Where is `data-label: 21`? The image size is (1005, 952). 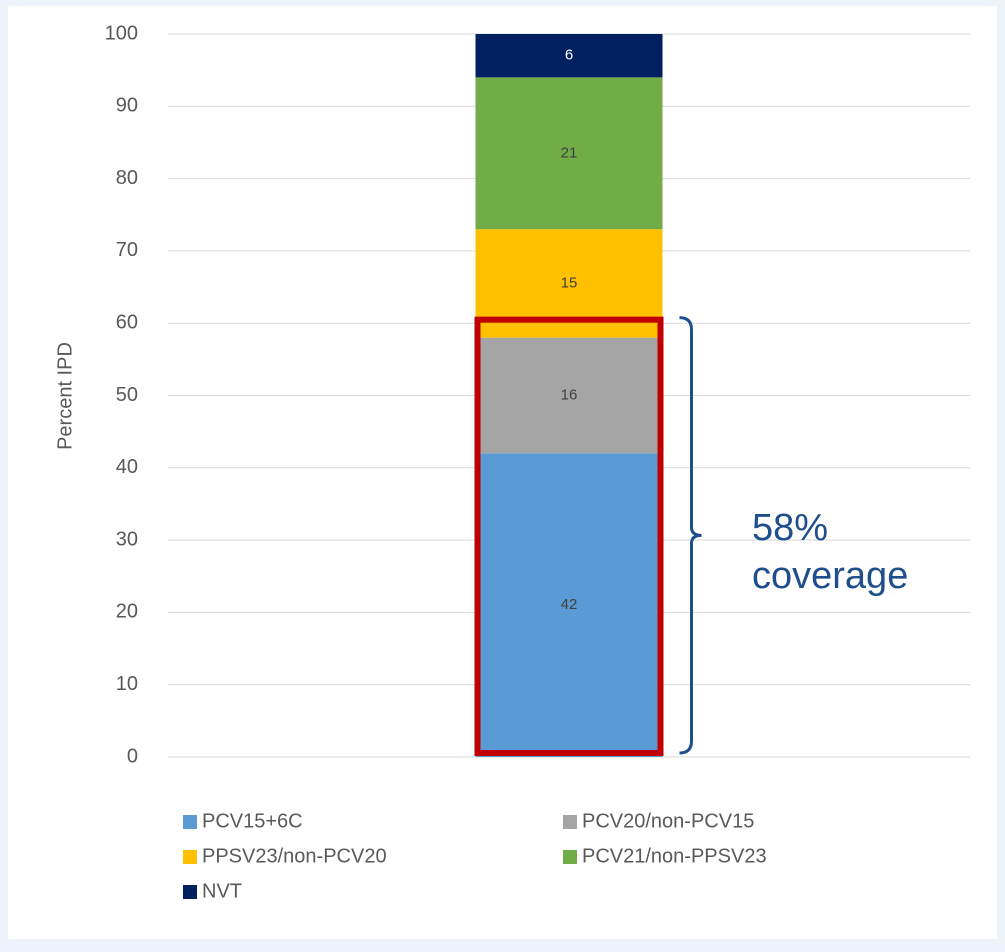 data-label: 21 is located at coordinates (569, 152).